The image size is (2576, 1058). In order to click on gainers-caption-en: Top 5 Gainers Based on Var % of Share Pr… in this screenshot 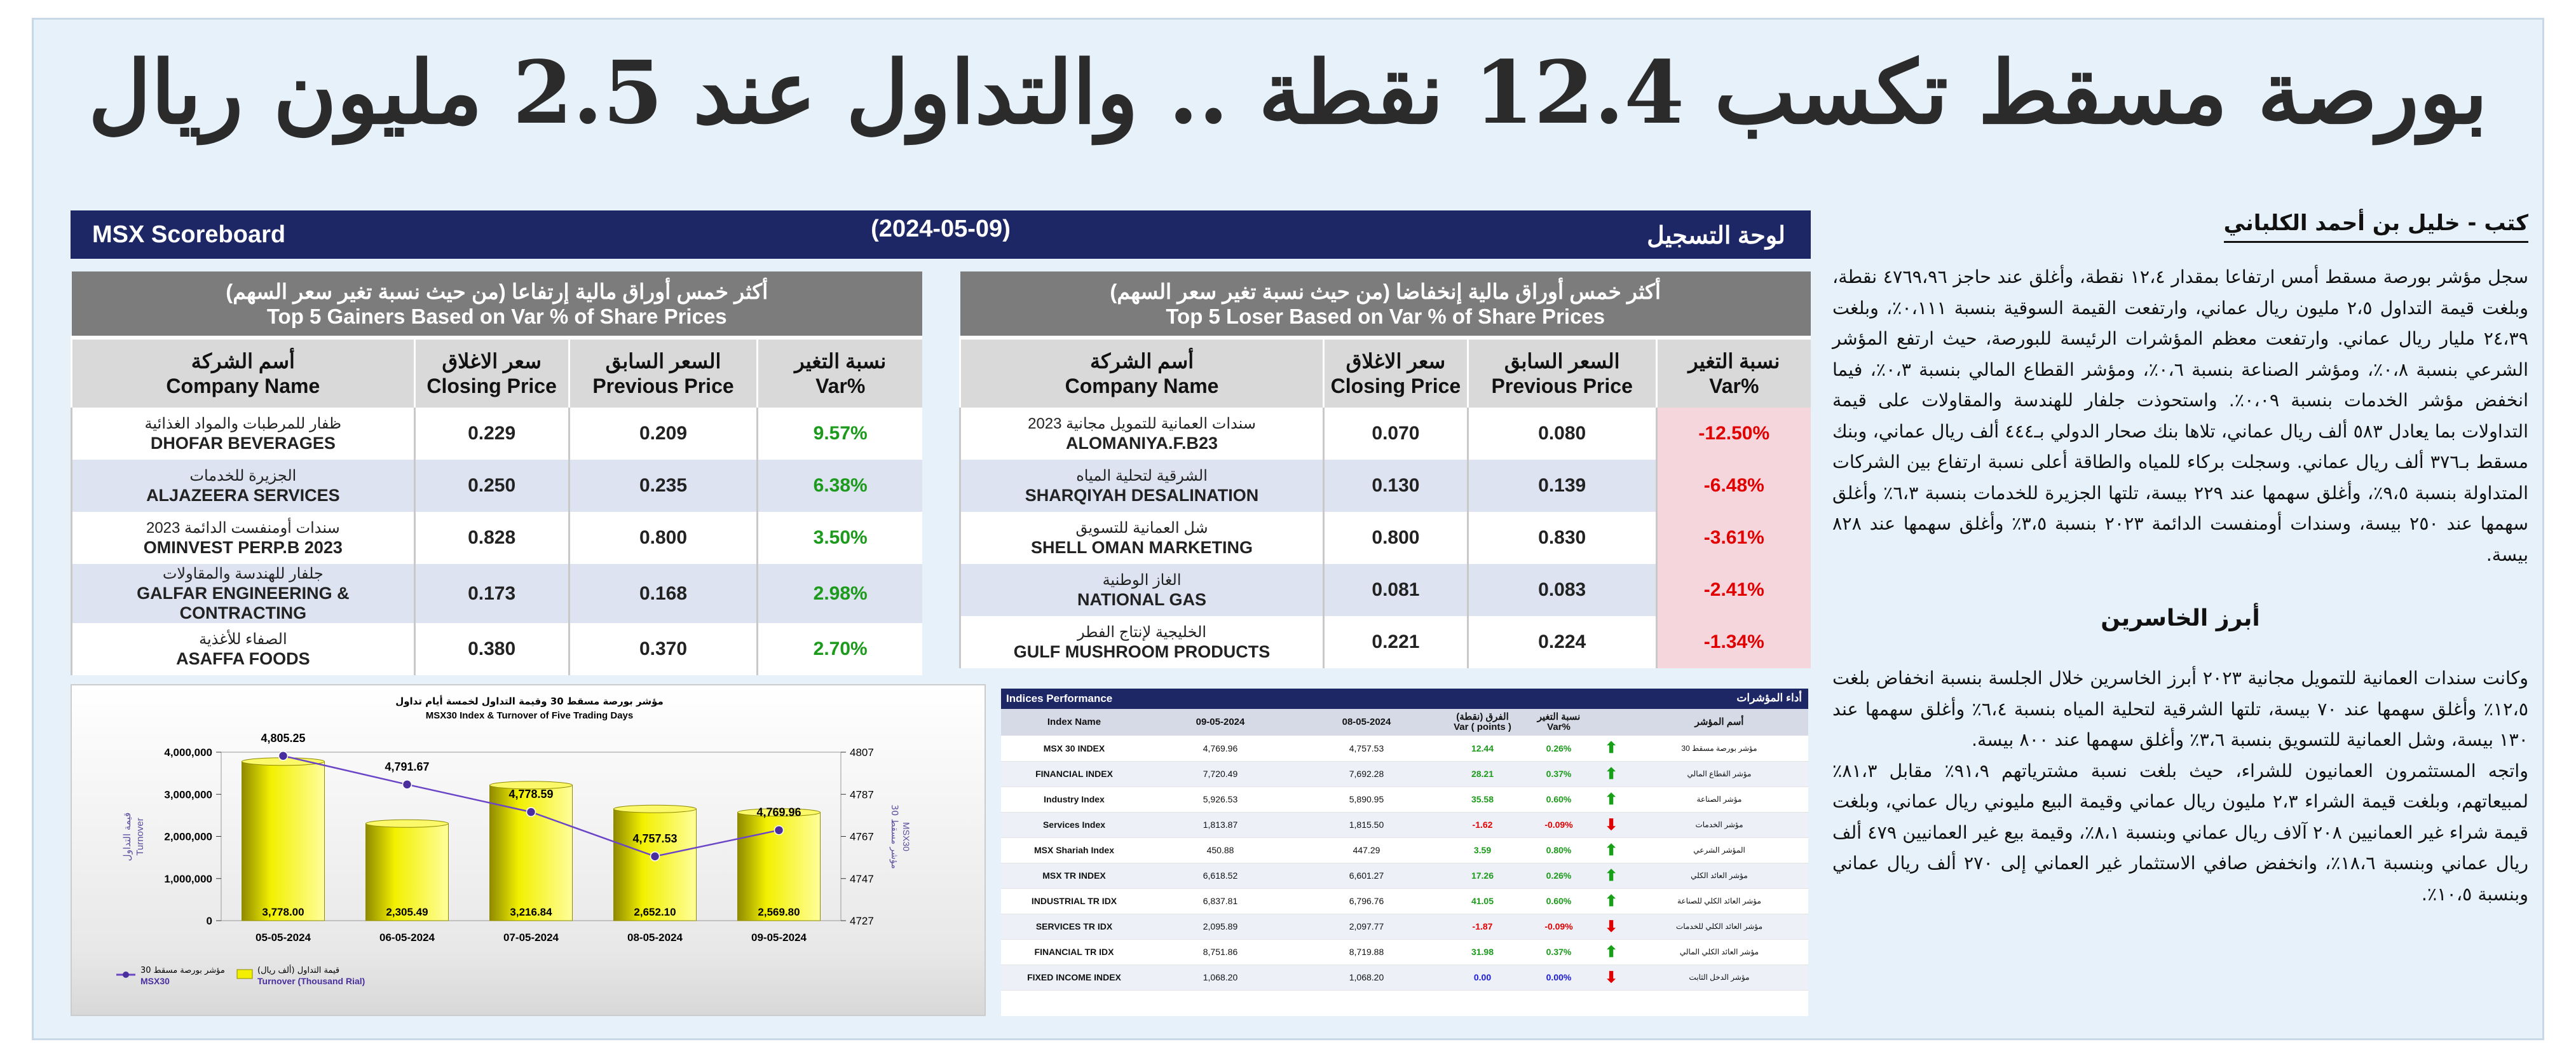, I will do `click(496, 316)`.